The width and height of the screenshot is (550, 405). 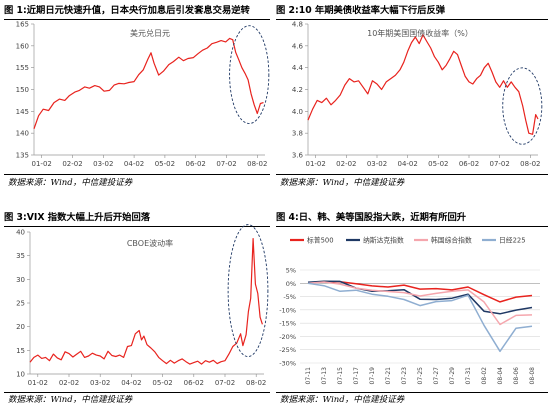 I want to click on figure4-source: 数据来源：Wind，中信建投证券, so click(x=342, y=400).